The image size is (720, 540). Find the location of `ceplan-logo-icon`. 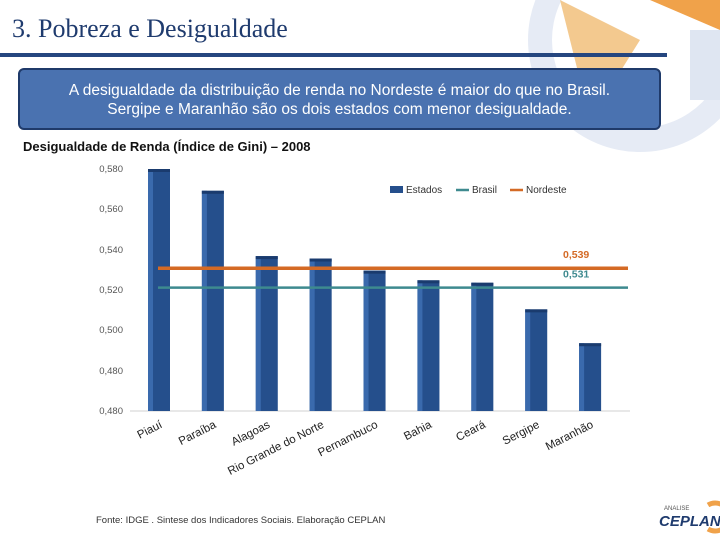

ceplan-logo-icon is located at coordinates (713, 517).